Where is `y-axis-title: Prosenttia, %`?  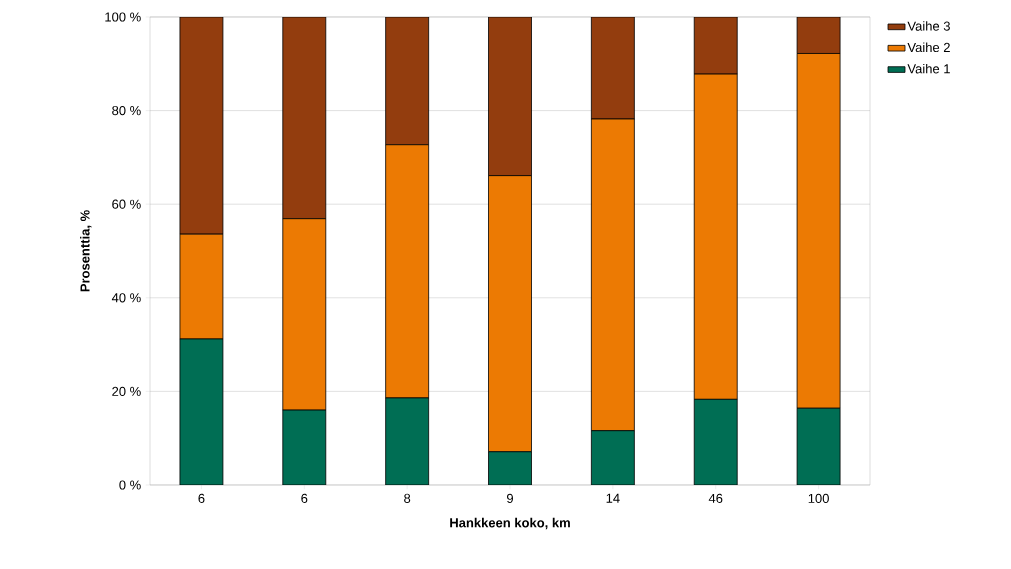 y-axis-title: Prosenttia, % is located at coordinates (86, 251).